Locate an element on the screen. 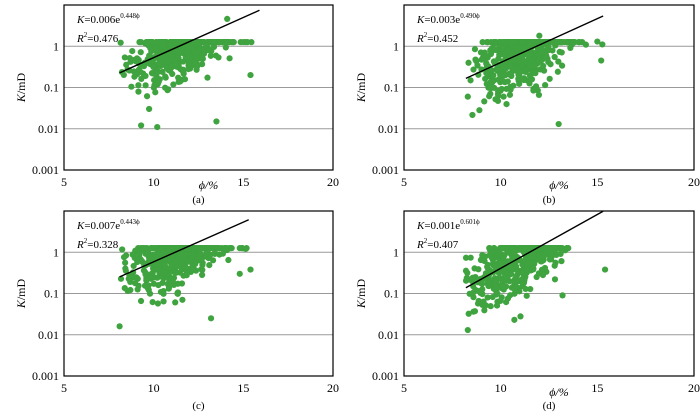 The height and width of the screenshot is (415, 700). panel-label: (a) is located at coordinates (198, 200).